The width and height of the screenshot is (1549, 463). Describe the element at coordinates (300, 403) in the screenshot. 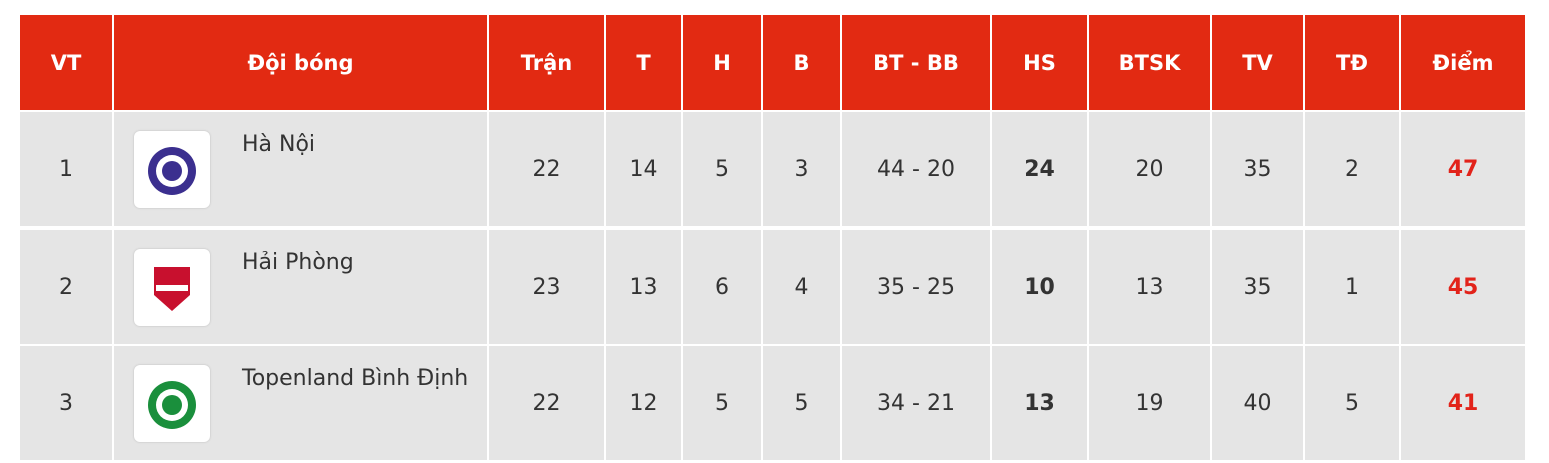

I see `team-cell: Topenland Bình Định` at that location.